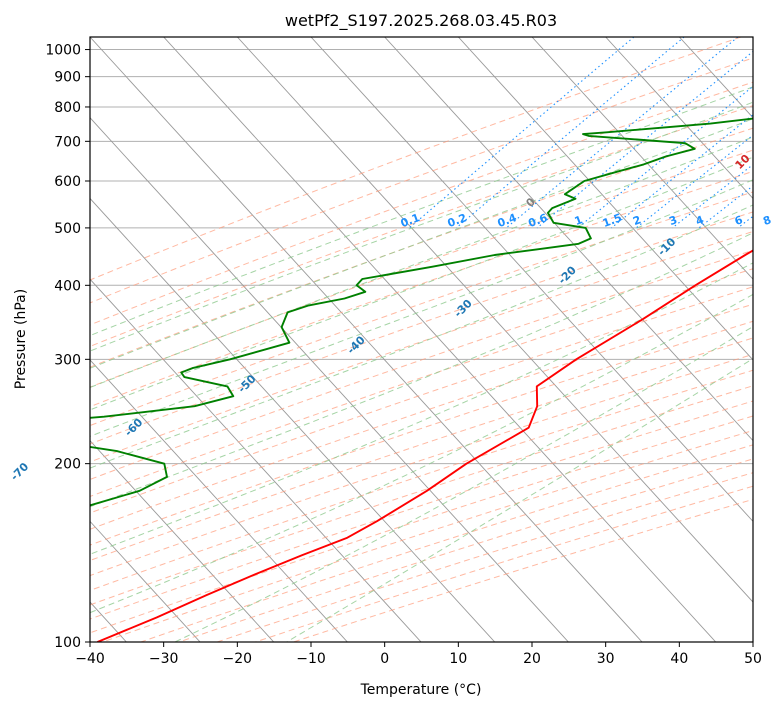 The height and width of the screenshot is (708, 775). What do you see at coordinates (637, 220) in the screenshot?
I see `mixing-ratio-label: 2` at bounding box center [637, 220].